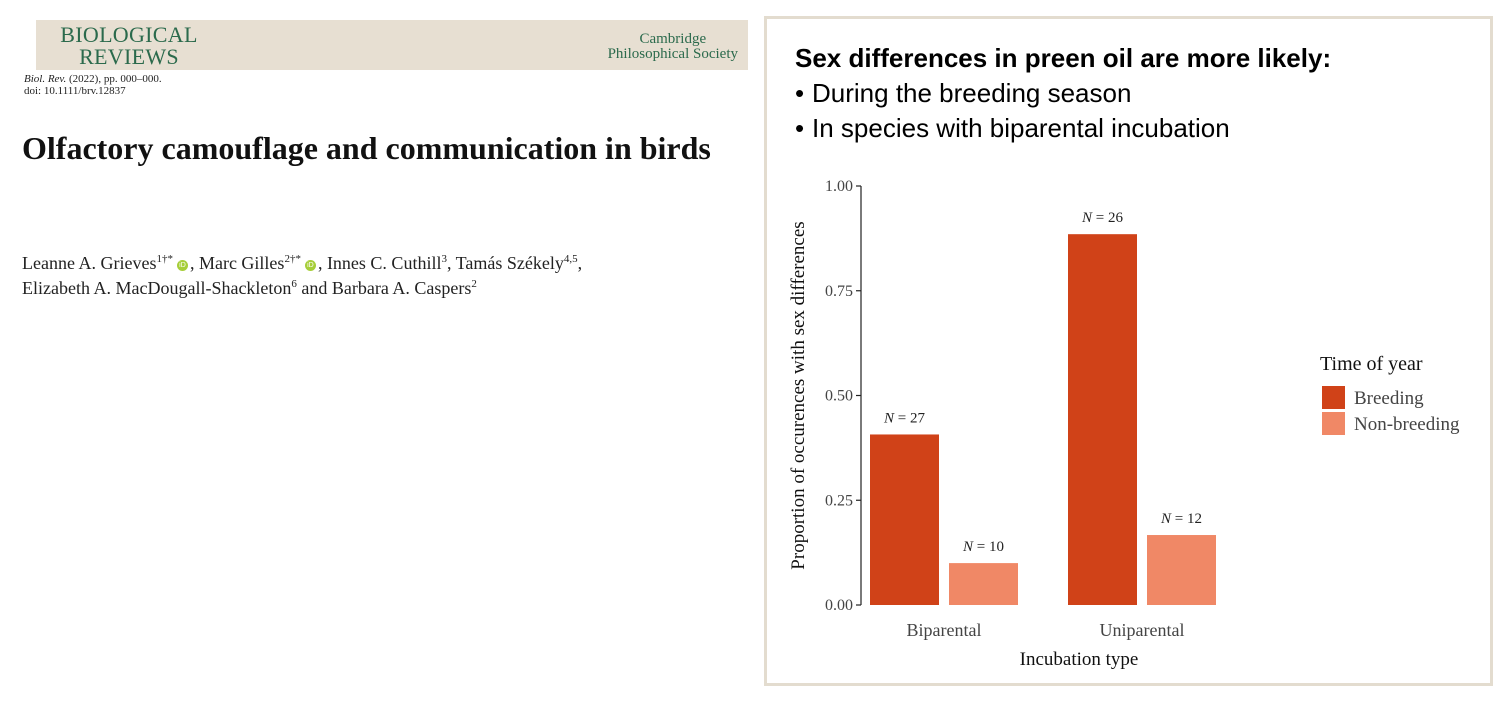 This screenshot has height=703, width=1507. Describe the element at coordinates (1333, 423) in the screenshot. I see `legend-swatch-non-breeding` at that location.